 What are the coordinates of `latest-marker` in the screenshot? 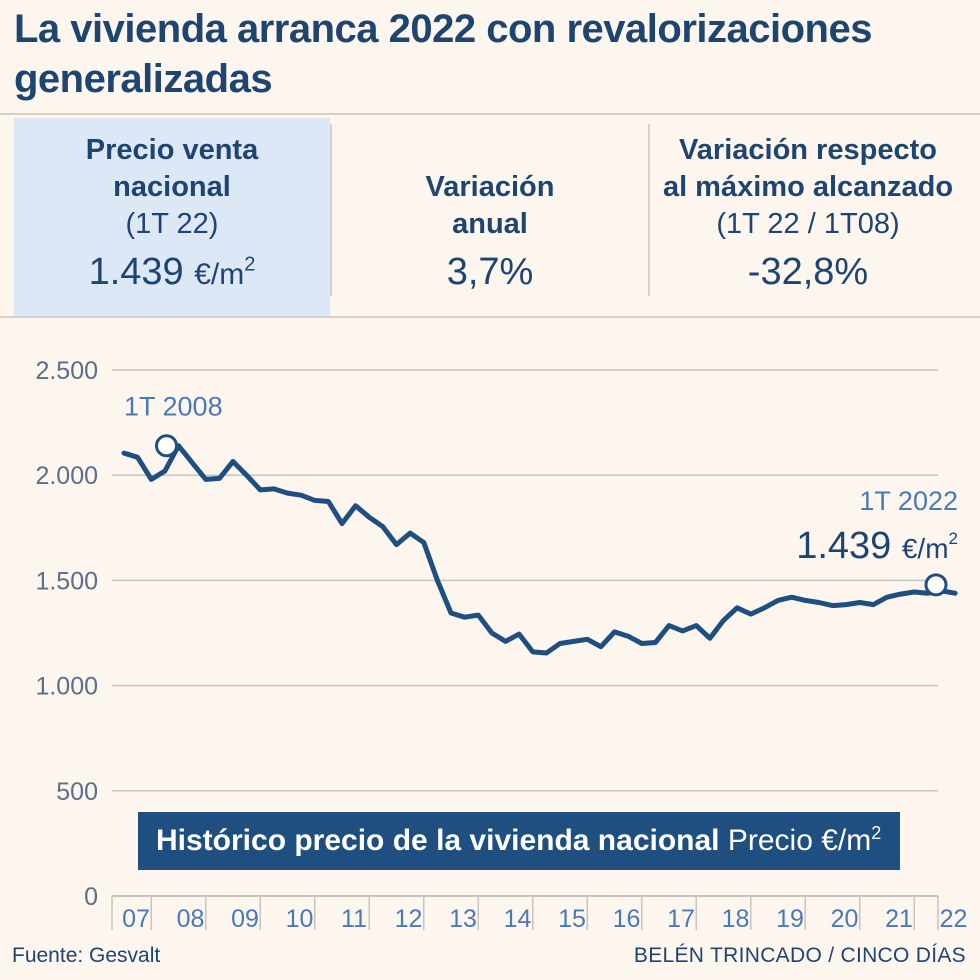 It's located at (936, 585).